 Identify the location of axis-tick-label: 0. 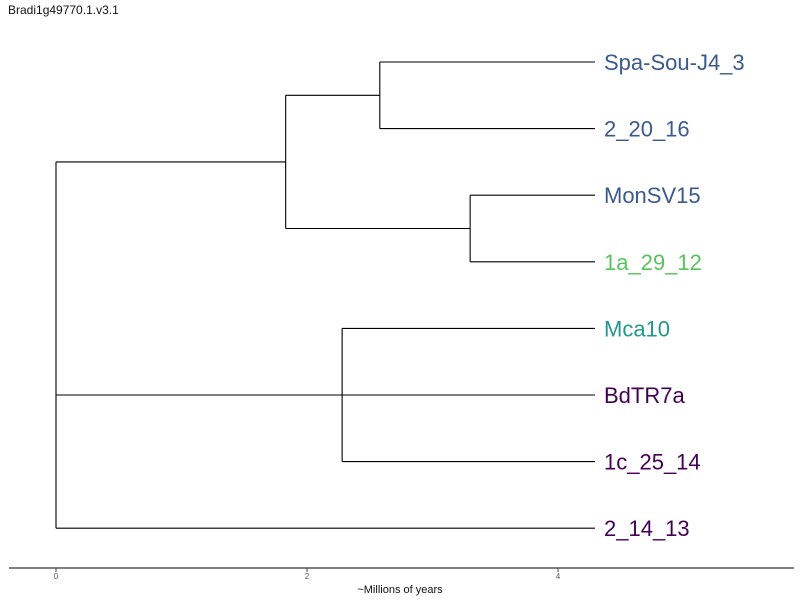
(56, 576).